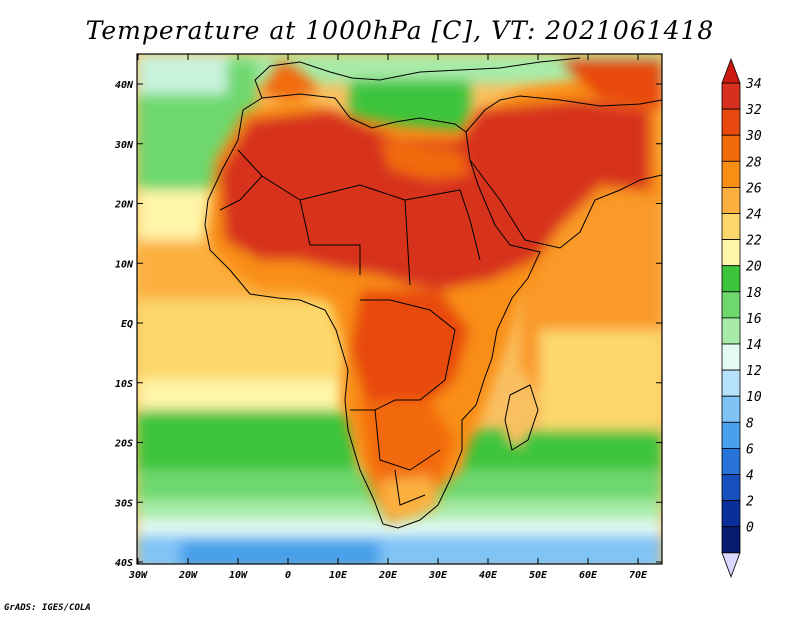 The image size is (800, 618). What do you see at coordinates (388, 575) in the screenshot?
I see `lon-label: 20E` at bounding box center [388, 575].